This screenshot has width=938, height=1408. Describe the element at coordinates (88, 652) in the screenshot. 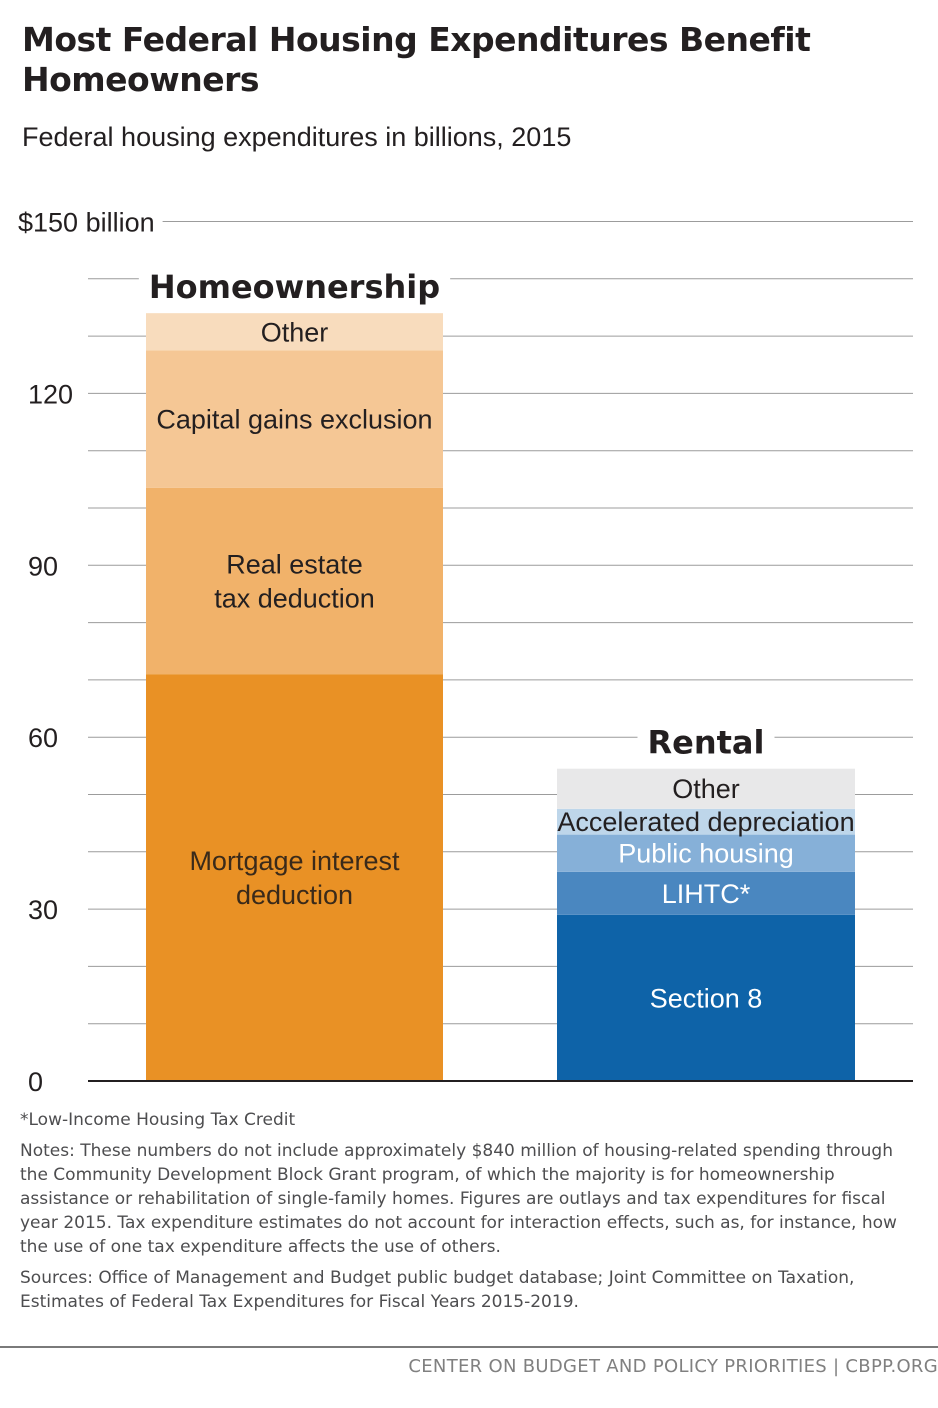

I see `y-axis: 0 30 60 90 120 $150 billion` at that location.